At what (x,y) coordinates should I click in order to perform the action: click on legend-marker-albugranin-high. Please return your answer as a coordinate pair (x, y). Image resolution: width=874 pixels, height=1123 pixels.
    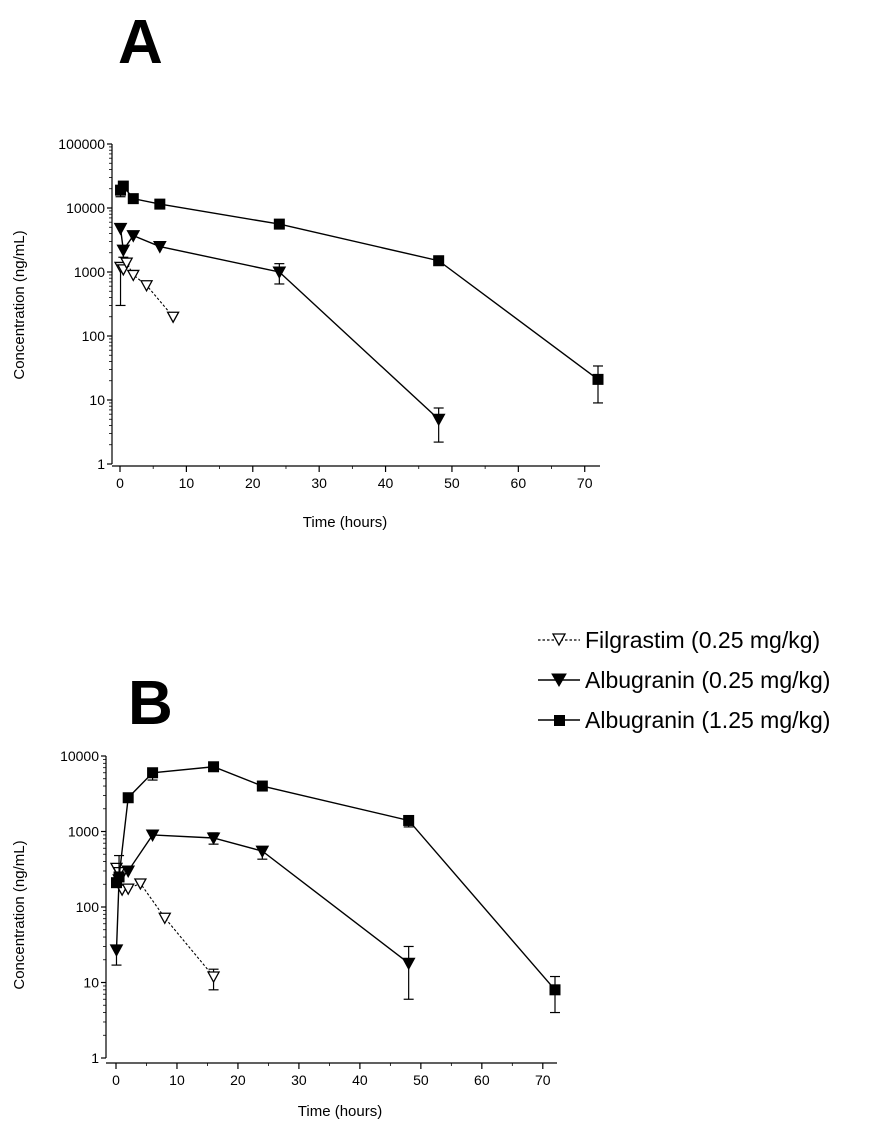
    Looking at the image, I should click on (559, 720).